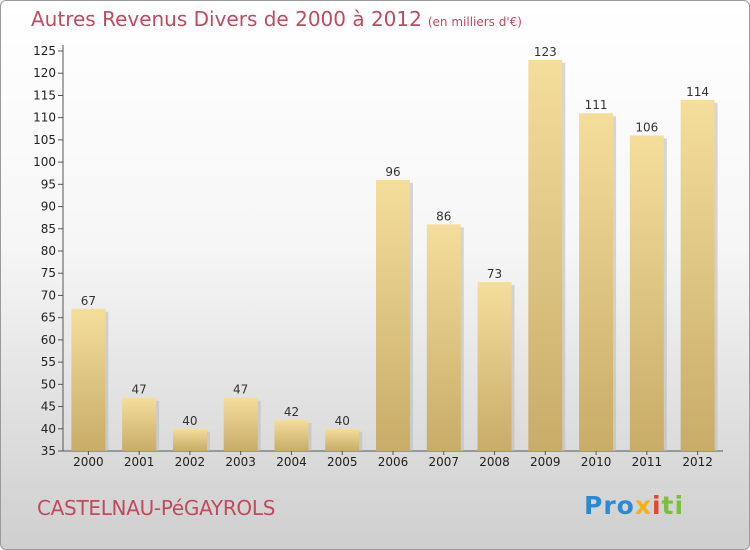  Describe the element at coordinates (48, 384) in the screenshot. I see `y-tick-label: 50` at that location.